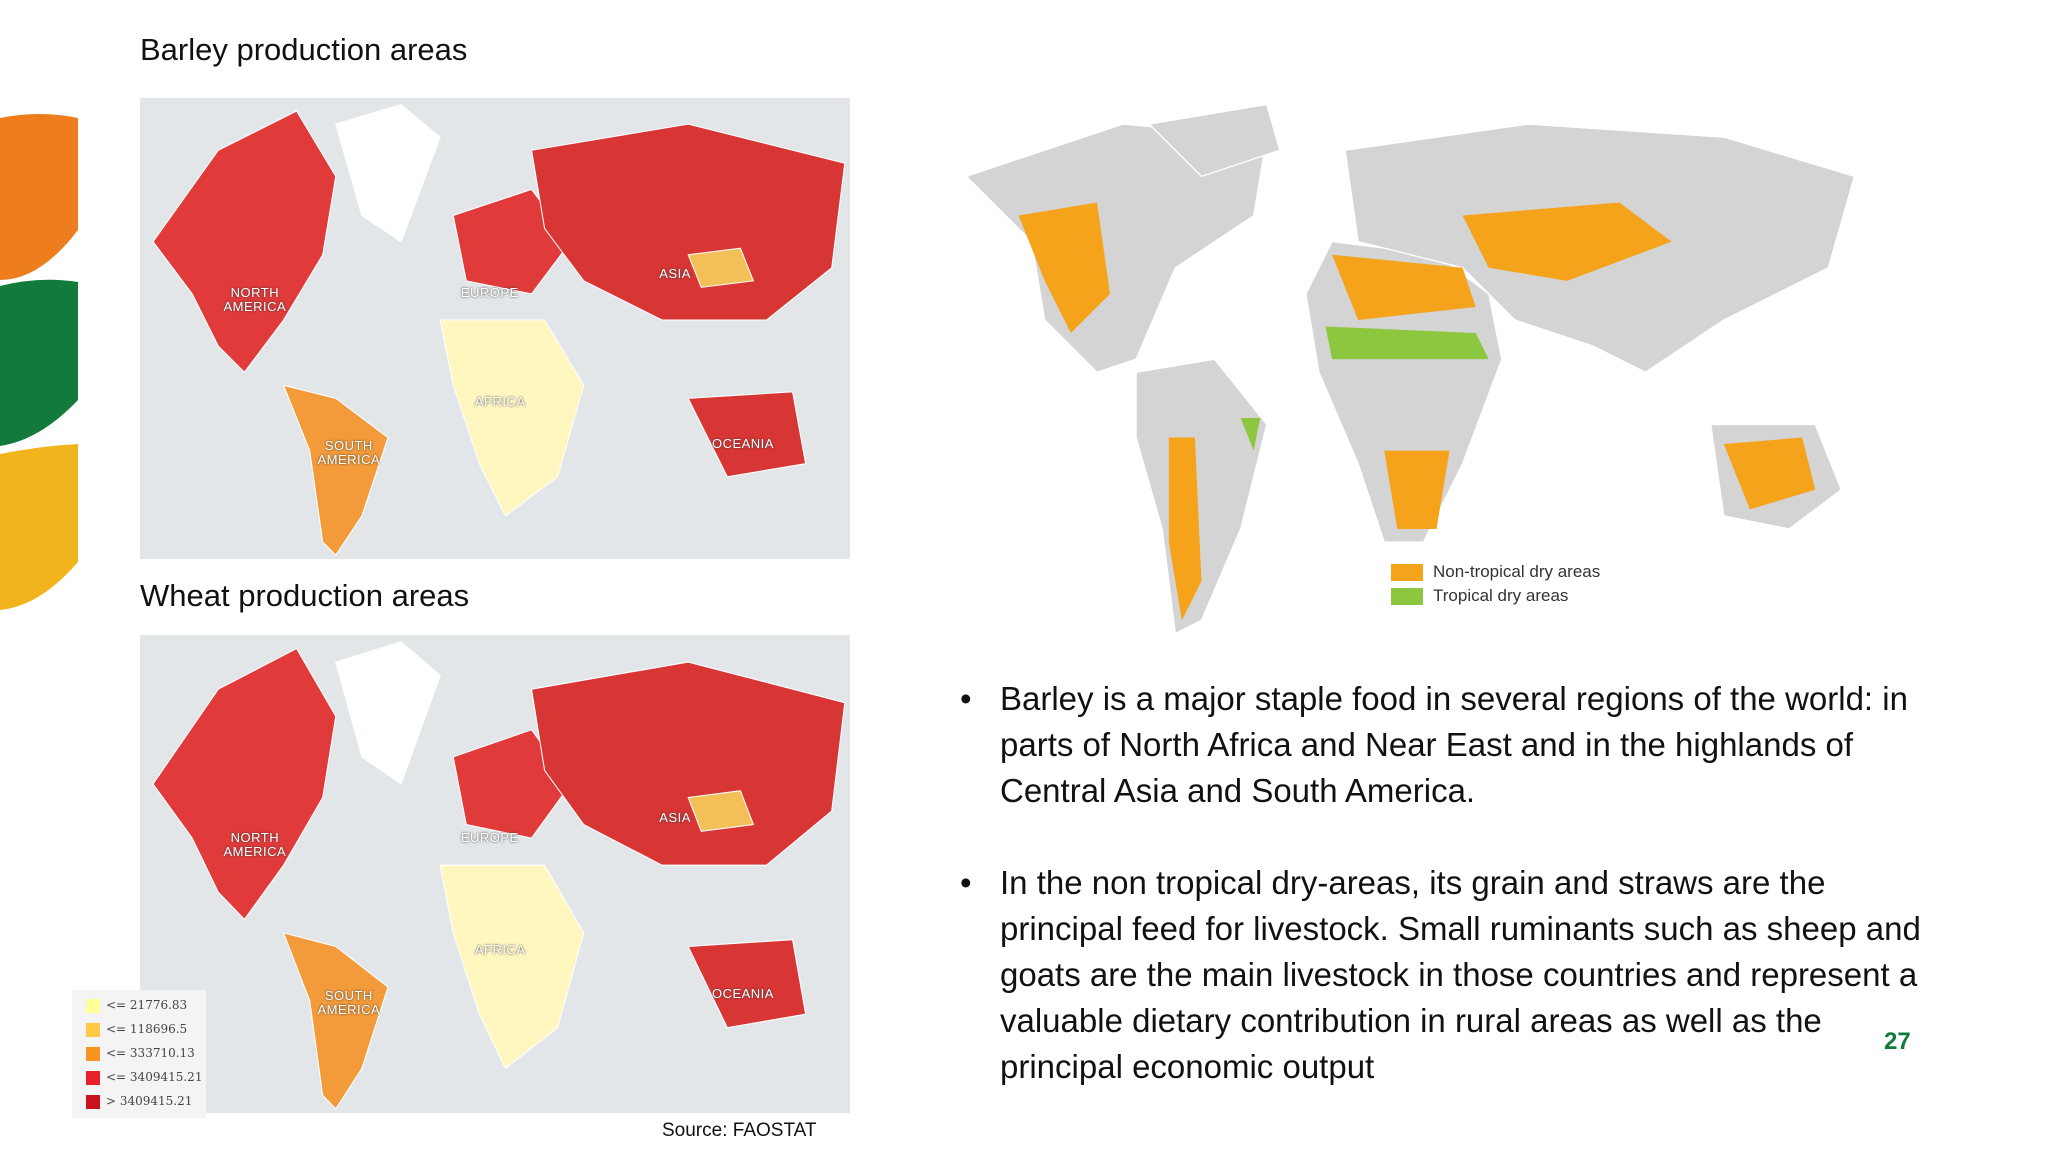  Describe the element at coordinates (1517, 571) in the screenshot. I see `legend-label: Non-tropical dry areas` at that location.